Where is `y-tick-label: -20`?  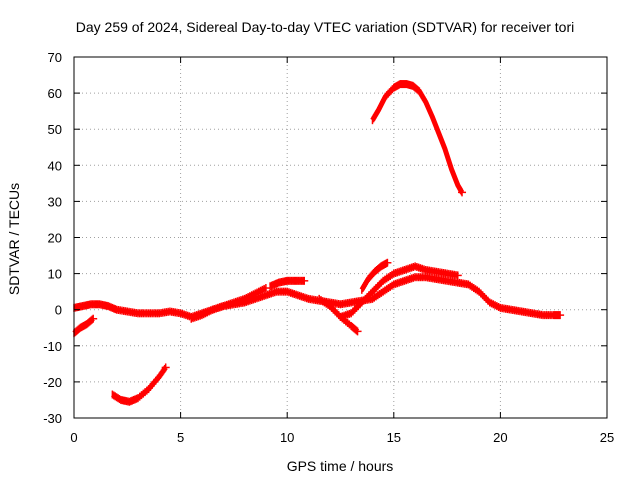
y-tick-label: -20 is located at coordinates (52, 382).